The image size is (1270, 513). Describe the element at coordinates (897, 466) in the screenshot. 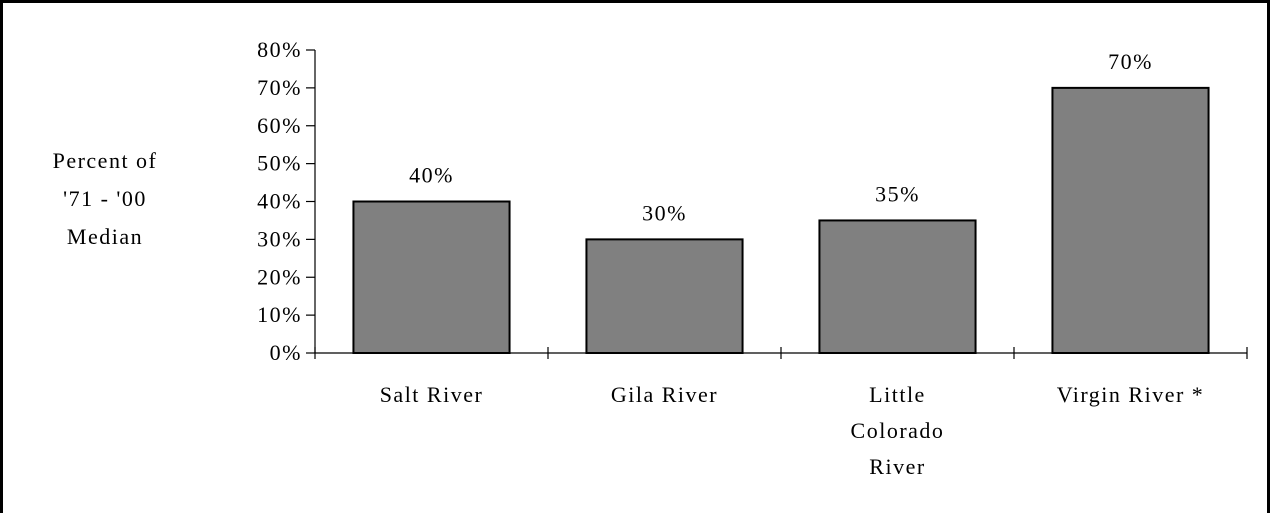

I see `x-tick-label: River` at that location.